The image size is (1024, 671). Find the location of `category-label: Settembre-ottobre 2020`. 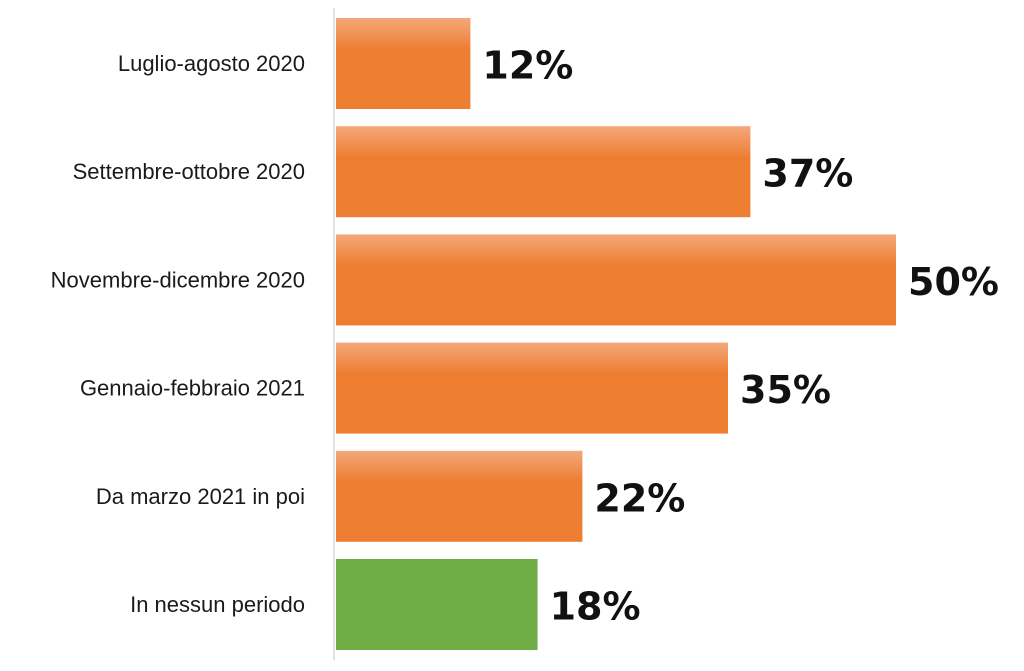

category-label: Settembre-ottobre 2020 is located at coordinates (189, 171).